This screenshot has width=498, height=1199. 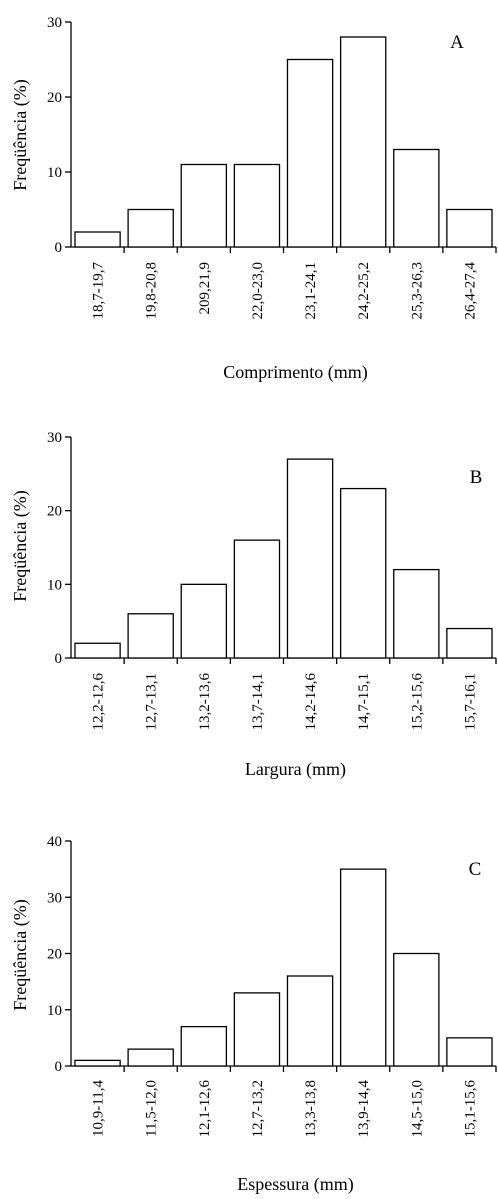 I want to click on y-tick-label: 40, so click(x=54, y=842).